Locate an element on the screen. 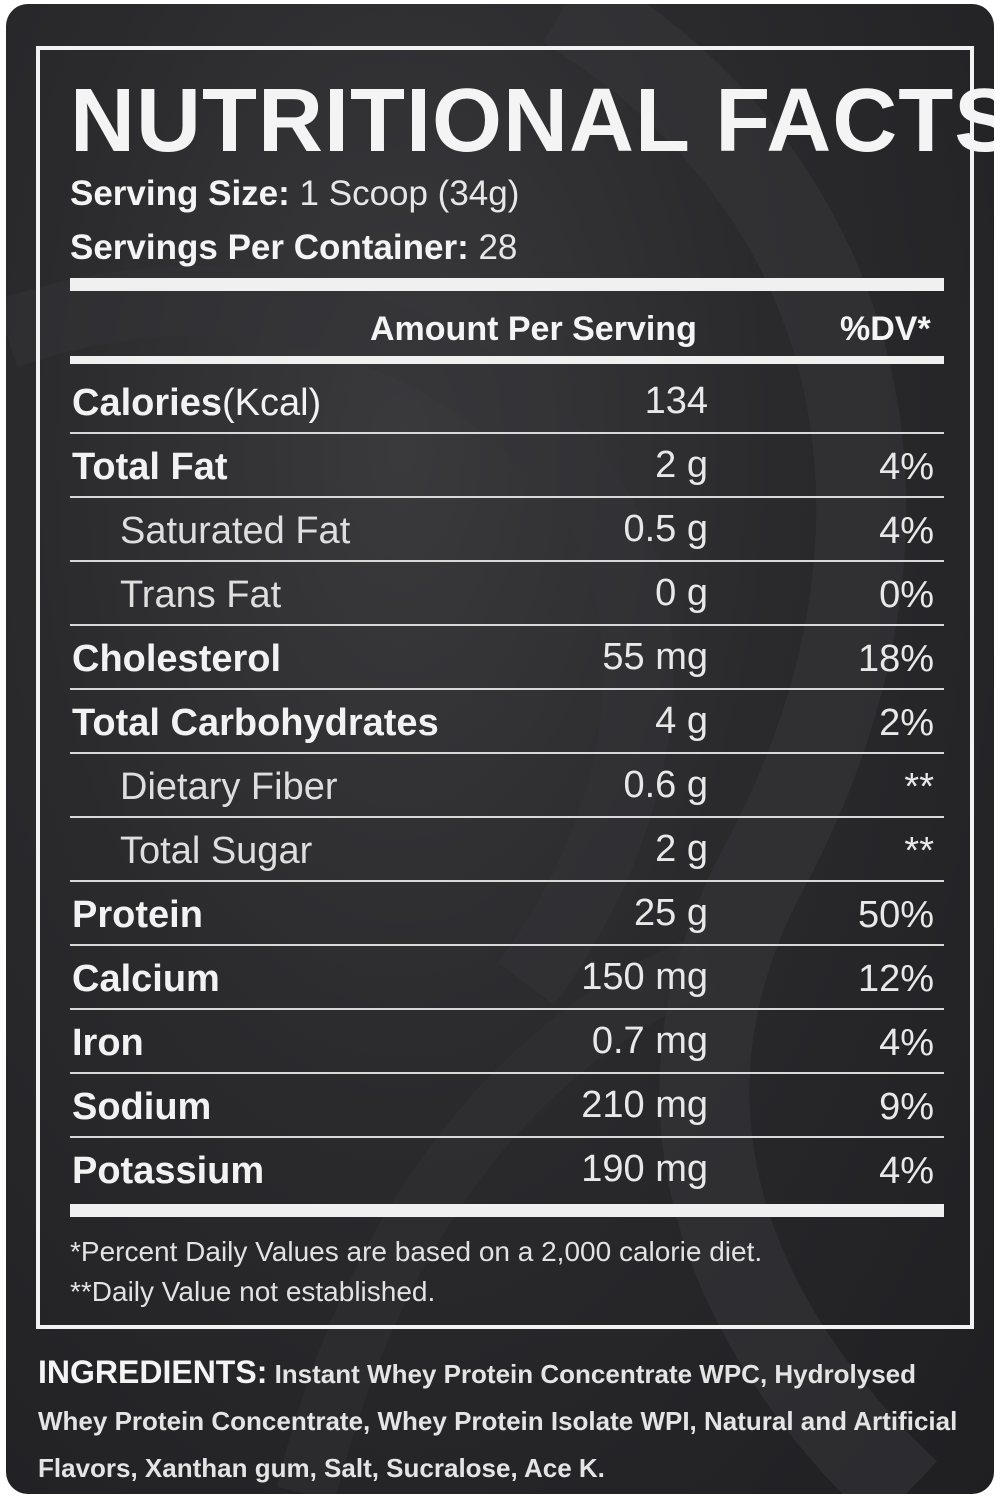 Image resolution: width=1000 pixels, height=1500 pixels. nutrient-amount: 55 mg is located at coordinates (655, 657).